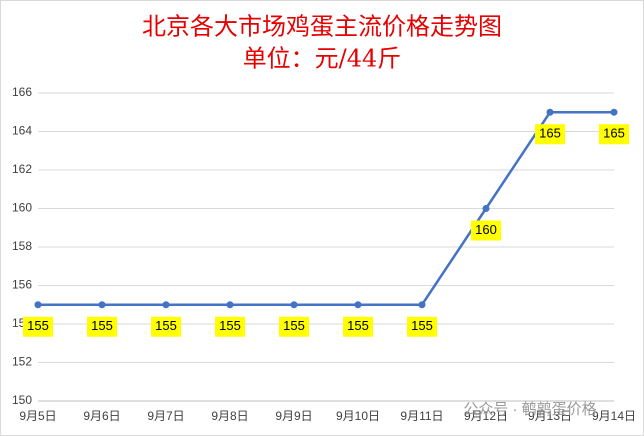 The width and height of the screenshot is (644, 436). I want to click on data-label: 160, so click(486, 229).